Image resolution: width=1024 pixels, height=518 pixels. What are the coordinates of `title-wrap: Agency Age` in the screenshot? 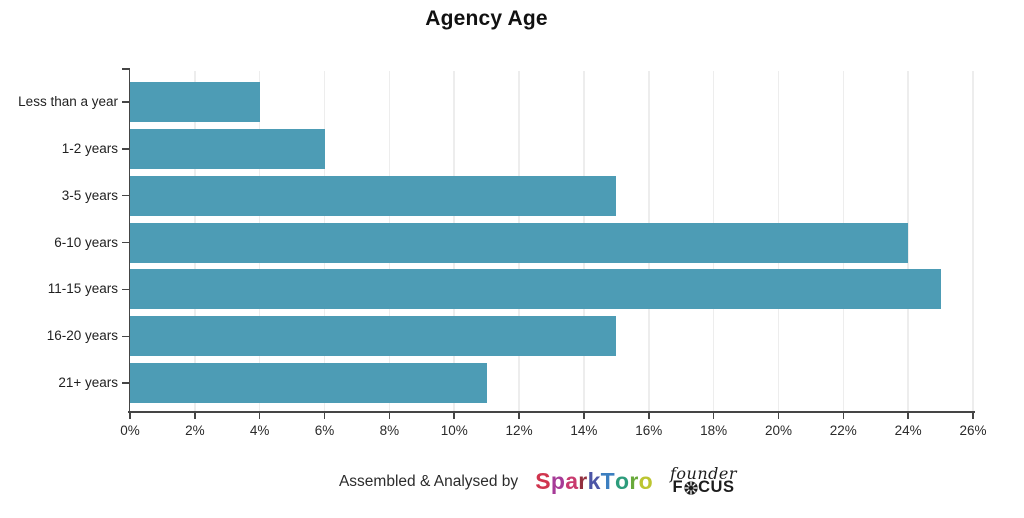 It's located at (486, 15).